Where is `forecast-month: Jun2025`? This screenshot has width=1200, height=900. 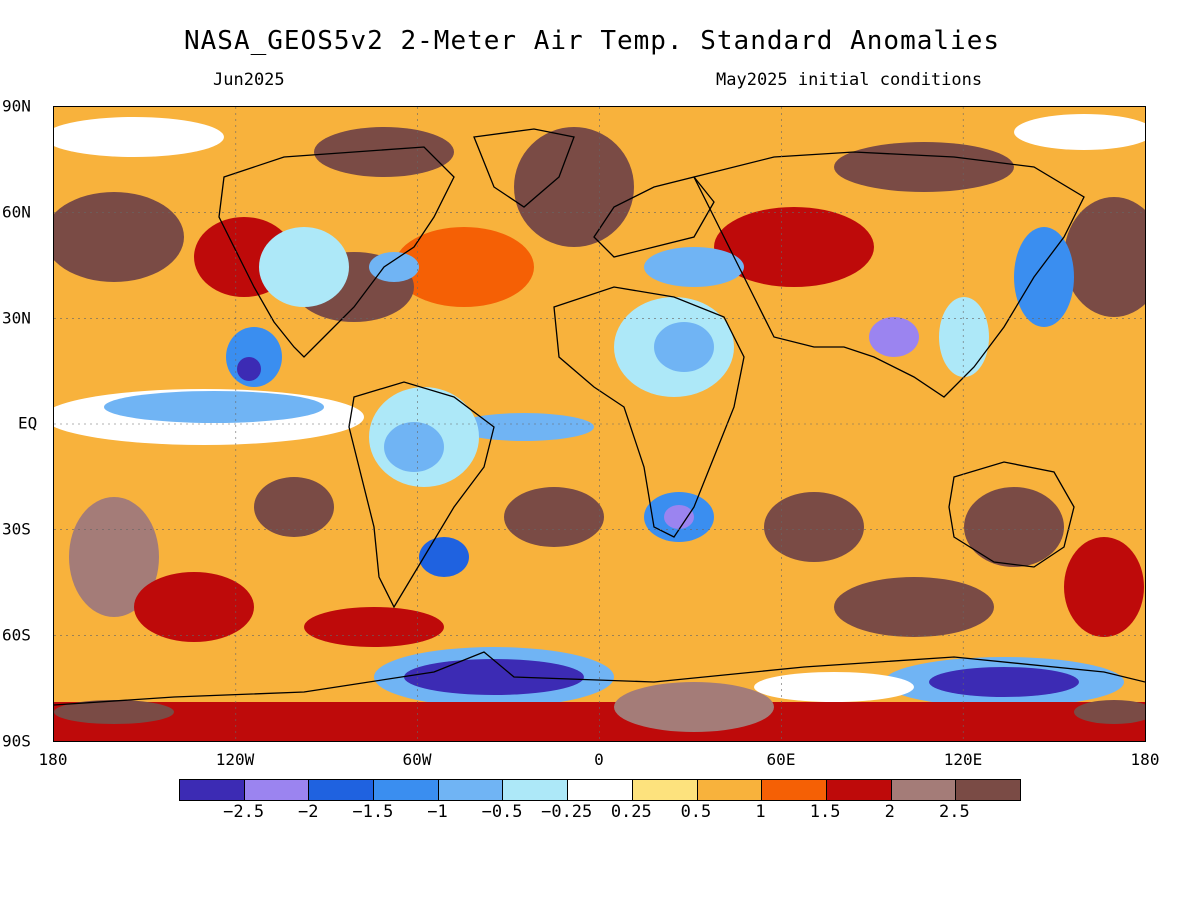
forecast-month: Jun2025 is located at coordinates (249, 80).